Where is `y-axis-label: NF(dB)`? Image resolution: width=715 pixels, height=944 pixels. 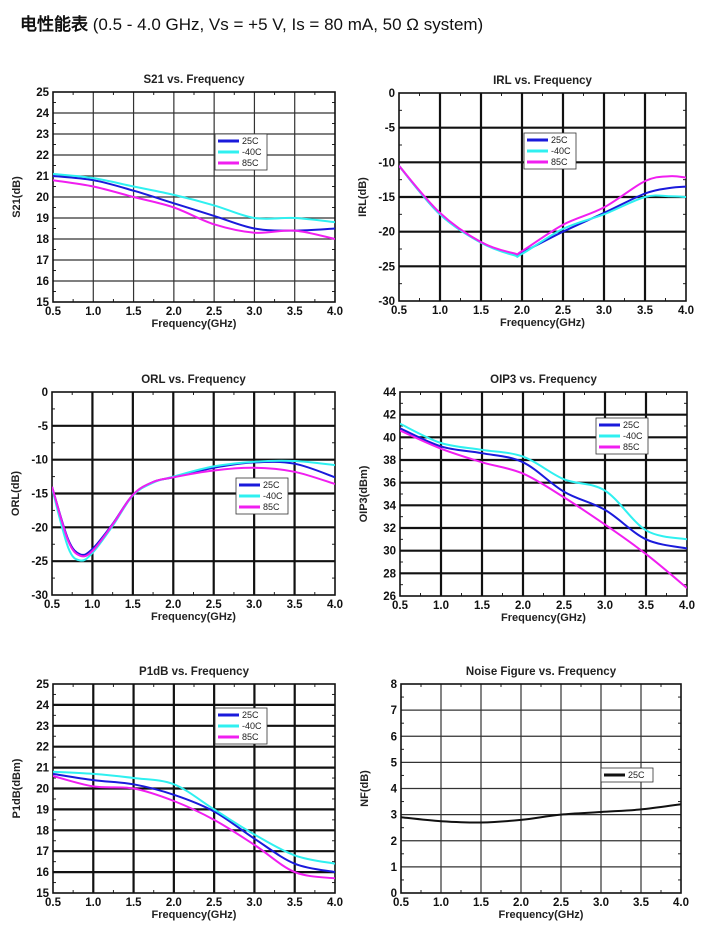 y-axis-label: NF(dB) is located at coordinates (365, 788).